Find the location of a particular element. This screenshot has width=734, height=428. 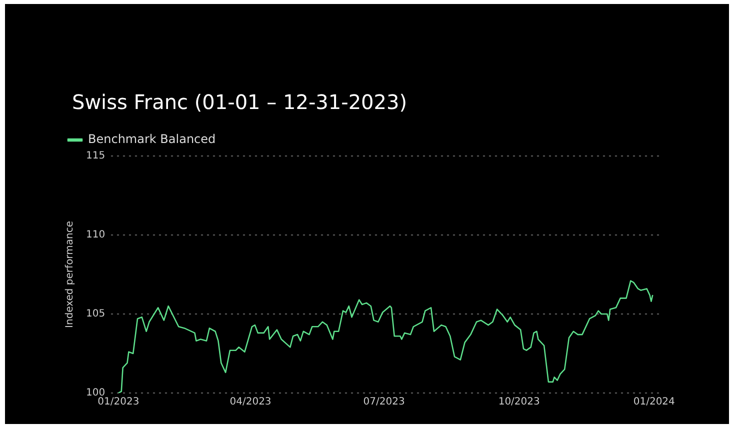

x-tick-label: 01/2023 is located at coordinates (119, 402).